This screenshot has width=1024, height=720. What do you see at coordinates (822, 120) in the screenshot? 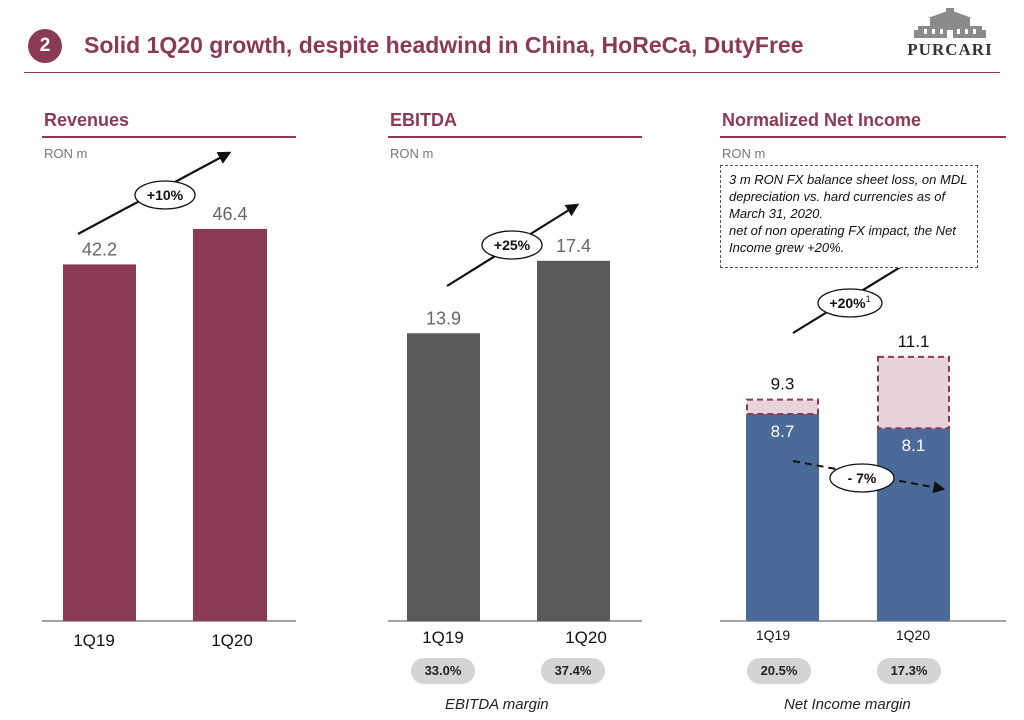
I see `panel-title-net-income: Normalized Net Income` at bounding box center [822, 120].